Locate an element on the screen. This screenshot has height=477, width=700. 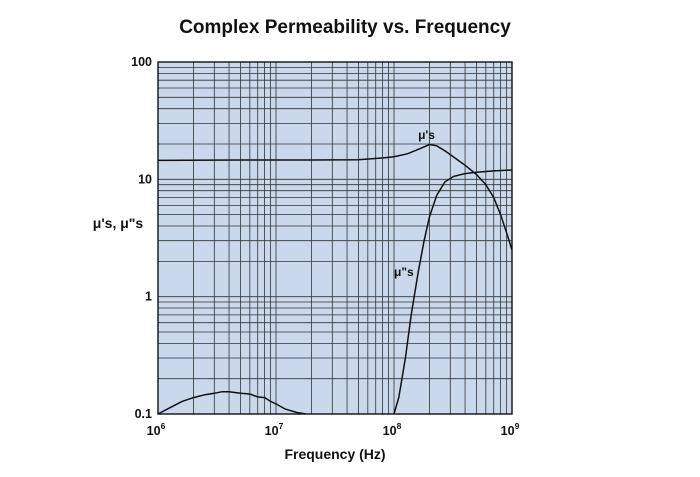
x-tick-label: 10⁸ is located at coordinates (392, 429).